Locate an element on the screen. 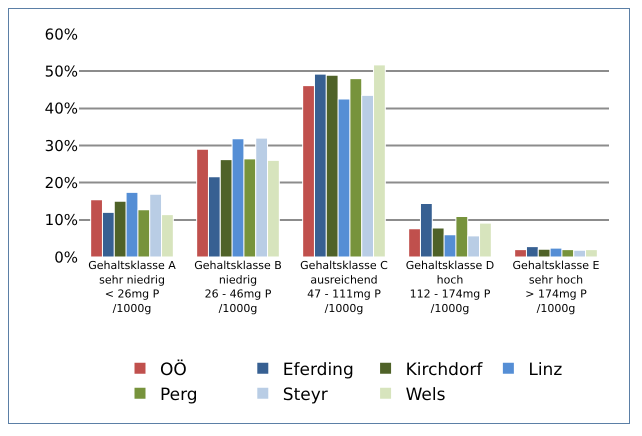  legend-label: Perg is located at coordinates (179, 394).